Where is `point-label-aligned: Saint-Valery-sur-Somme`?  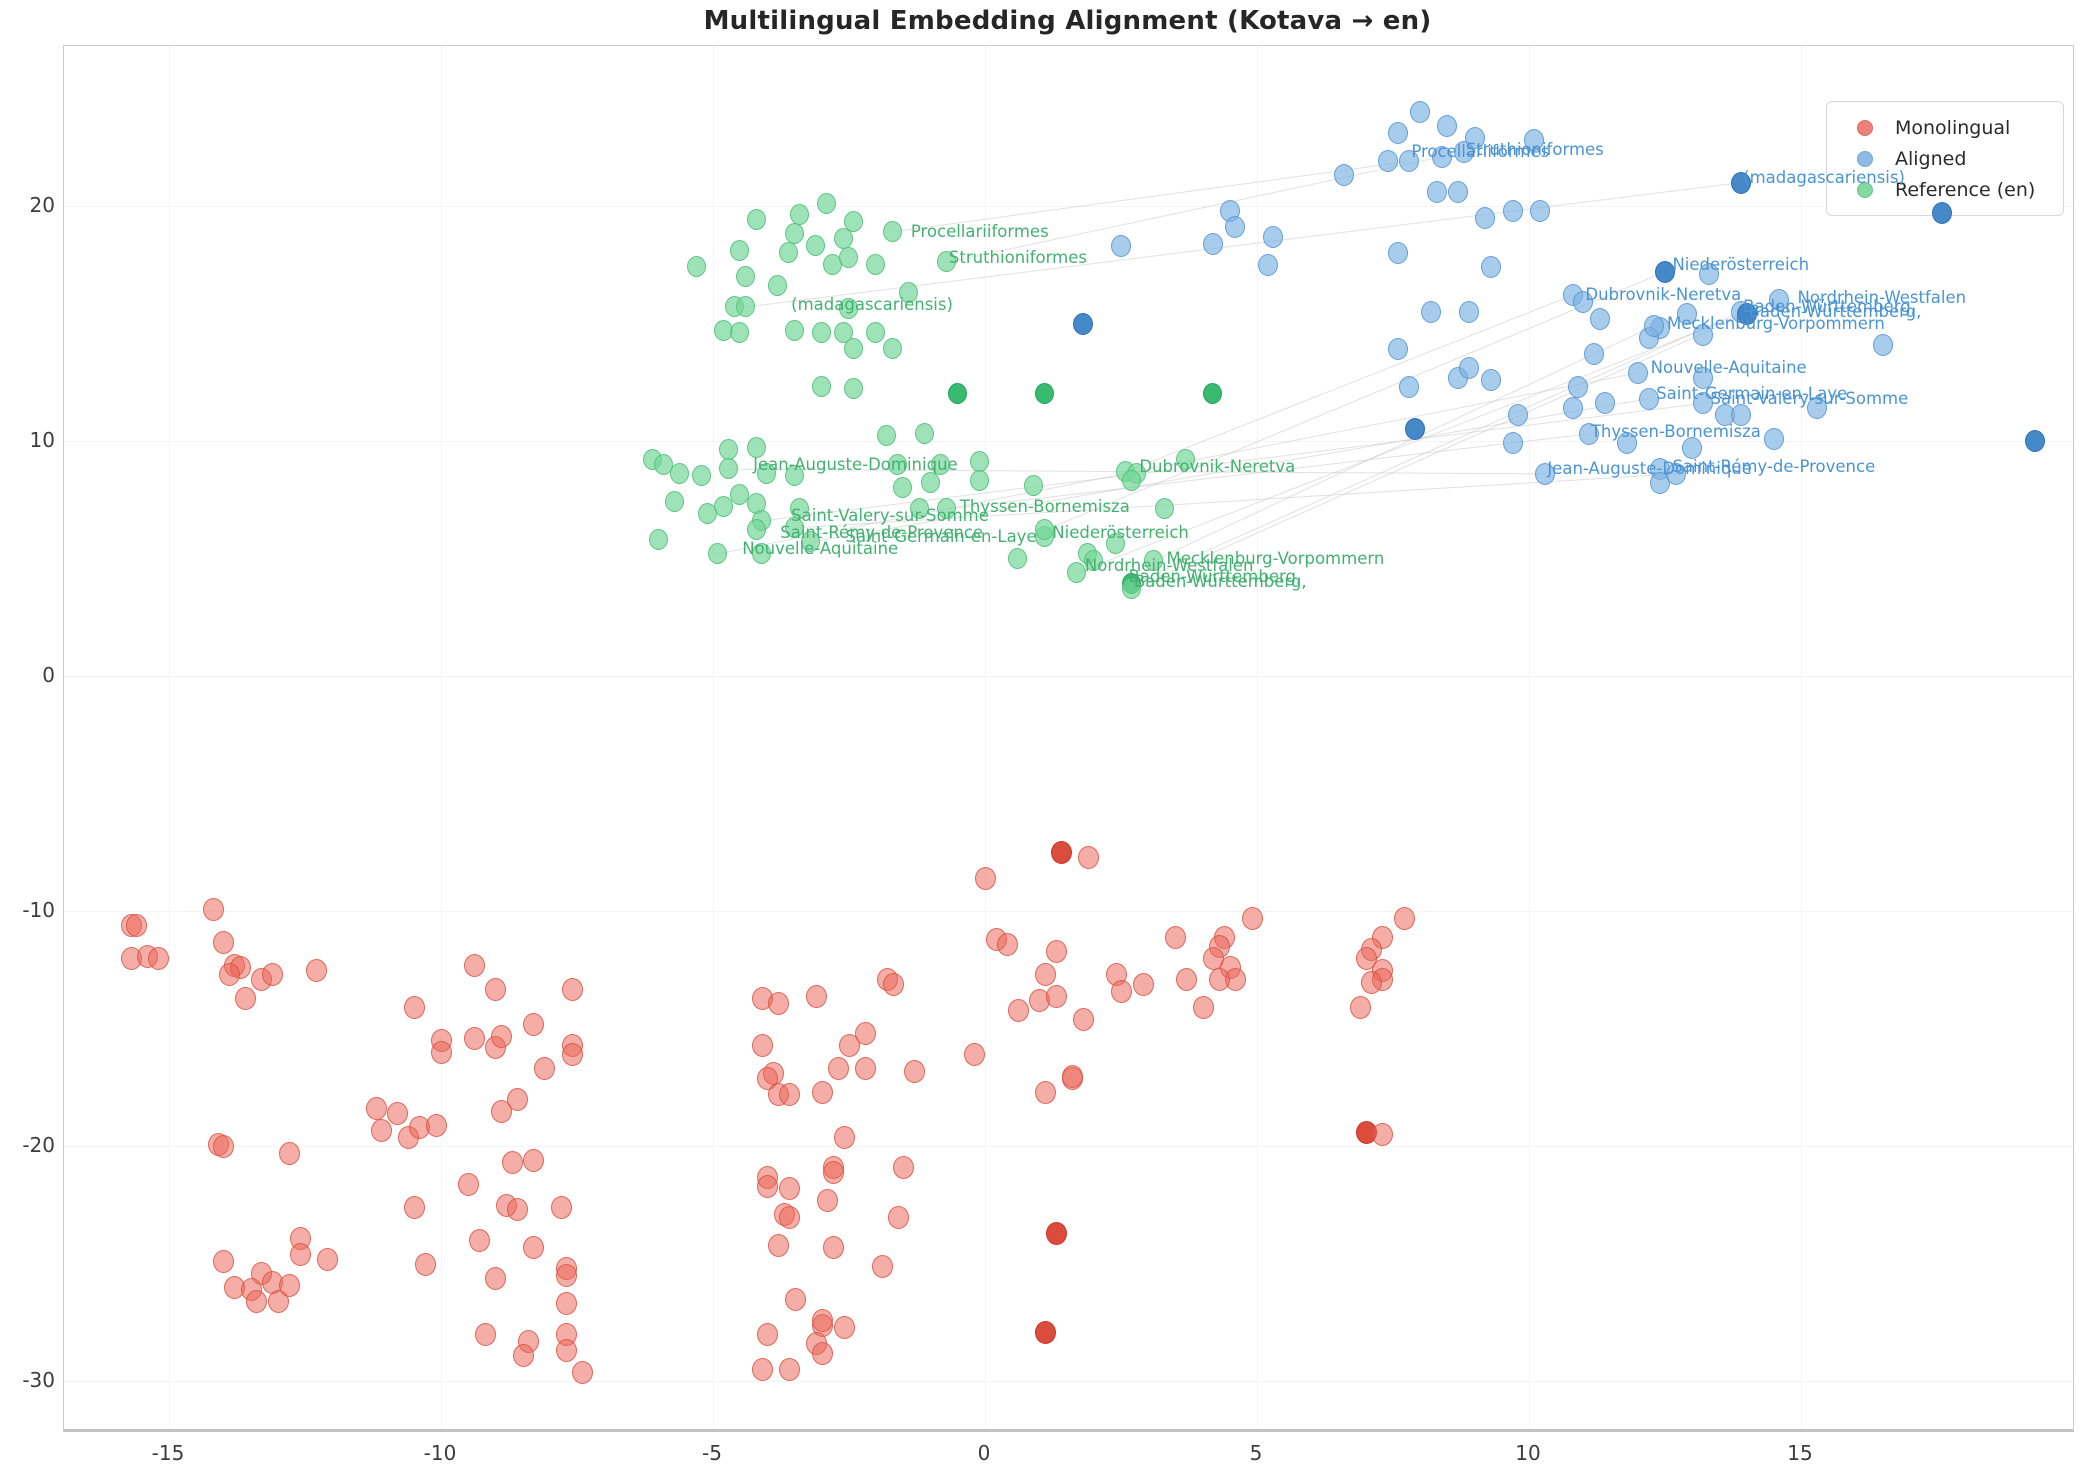 point-label-aligned: Saint-Valery-sur-Somme is located at coordinates (1809, 398).